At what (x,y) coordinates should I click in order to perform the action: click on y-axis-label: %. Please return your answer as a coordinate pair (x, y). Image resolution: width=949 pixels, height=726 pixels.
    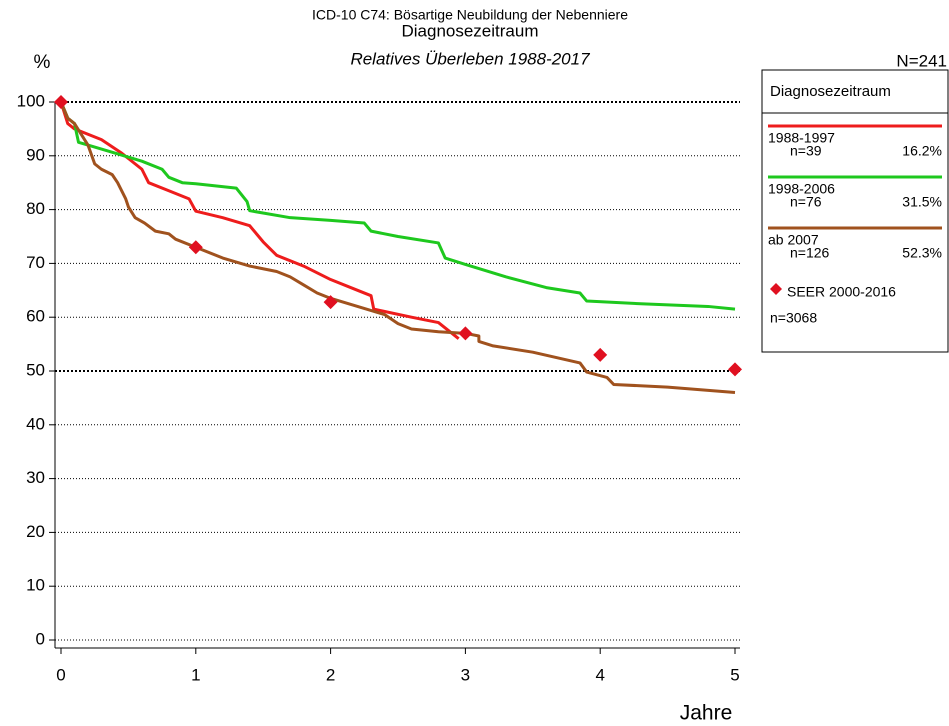
    Looking at the image, I should click on (42, 62).